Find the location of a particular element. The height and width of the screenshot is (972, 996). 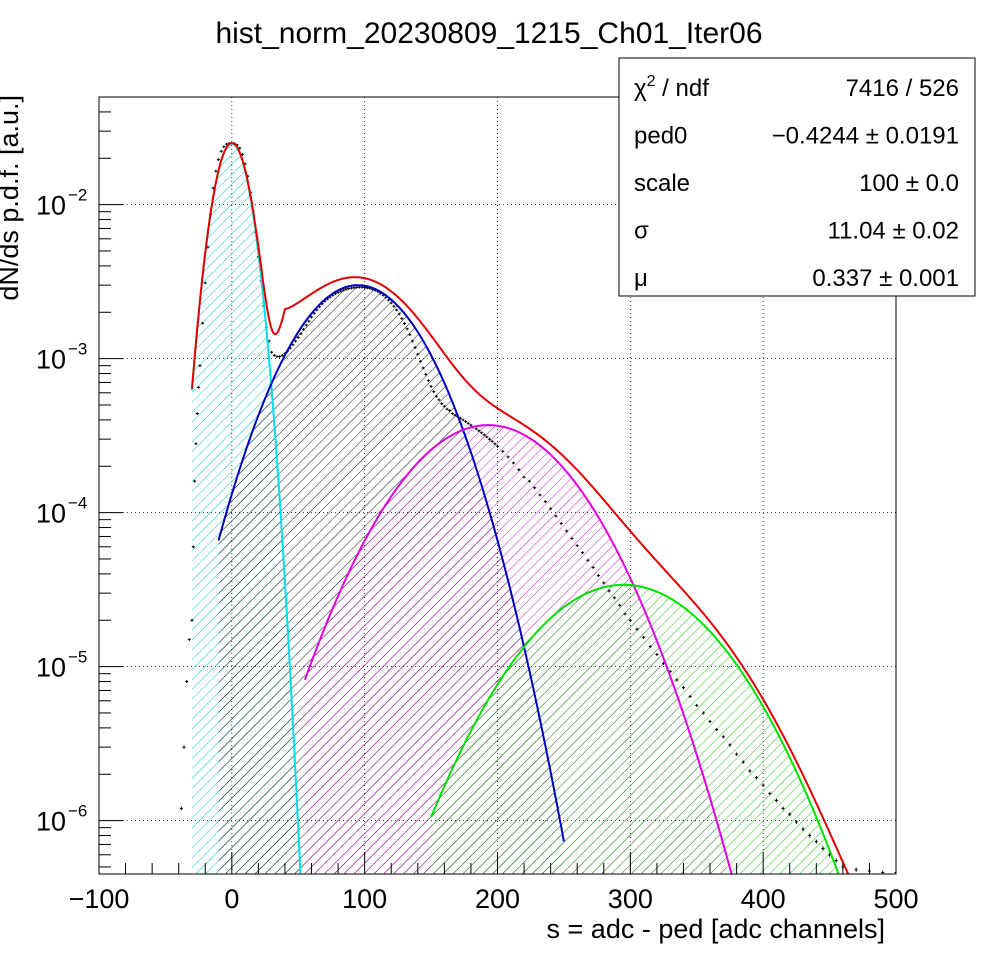

x-tick-label: 100 is located at coordinates (364, 899).